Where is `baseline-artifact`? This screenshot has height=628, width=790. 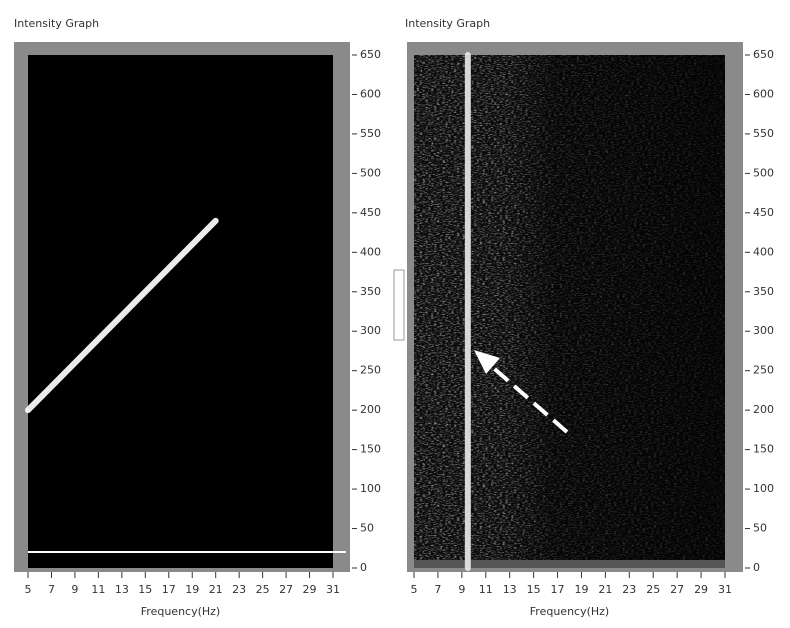
baseline-artifact is located at coordinates (569, 564).